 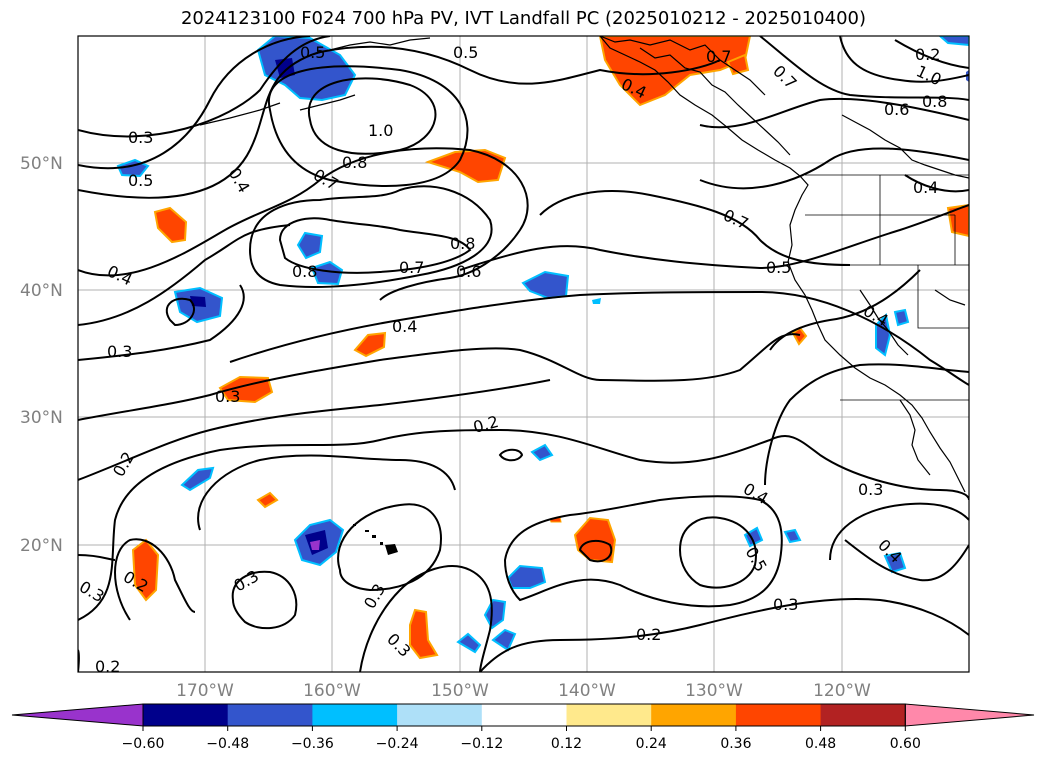 I want to click on lat-label: 20°N, so click(x=41, y=546).